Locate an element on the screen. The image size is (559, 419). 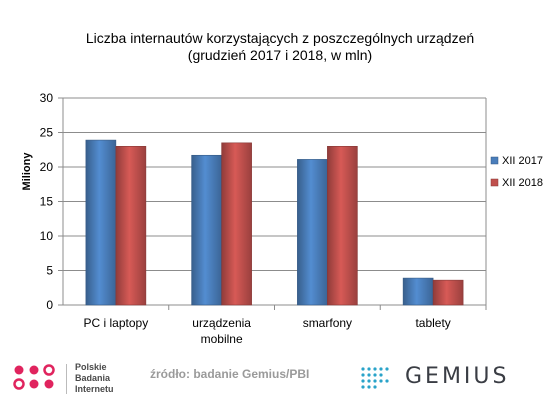
x-tick-label: urządzenia is located at coordinates (221, 323).